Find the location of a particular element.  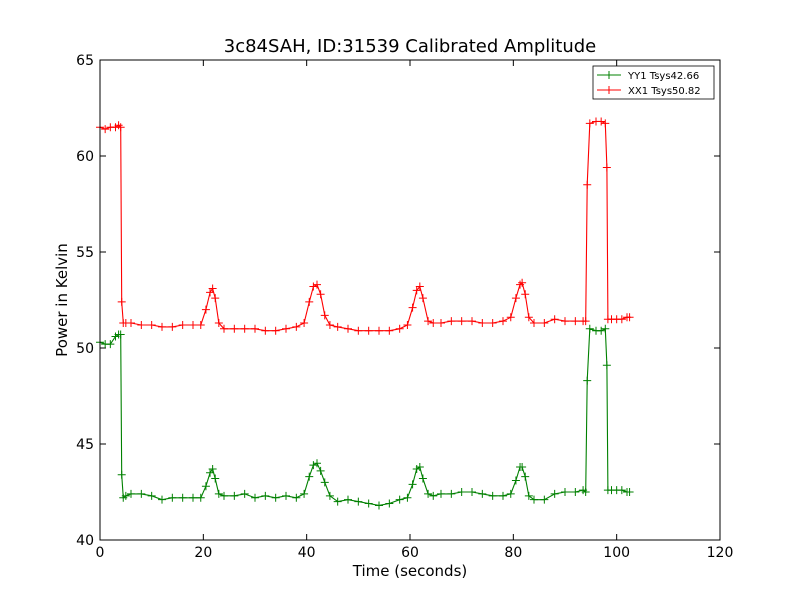

legend-box is located at coordinates (653, 82).